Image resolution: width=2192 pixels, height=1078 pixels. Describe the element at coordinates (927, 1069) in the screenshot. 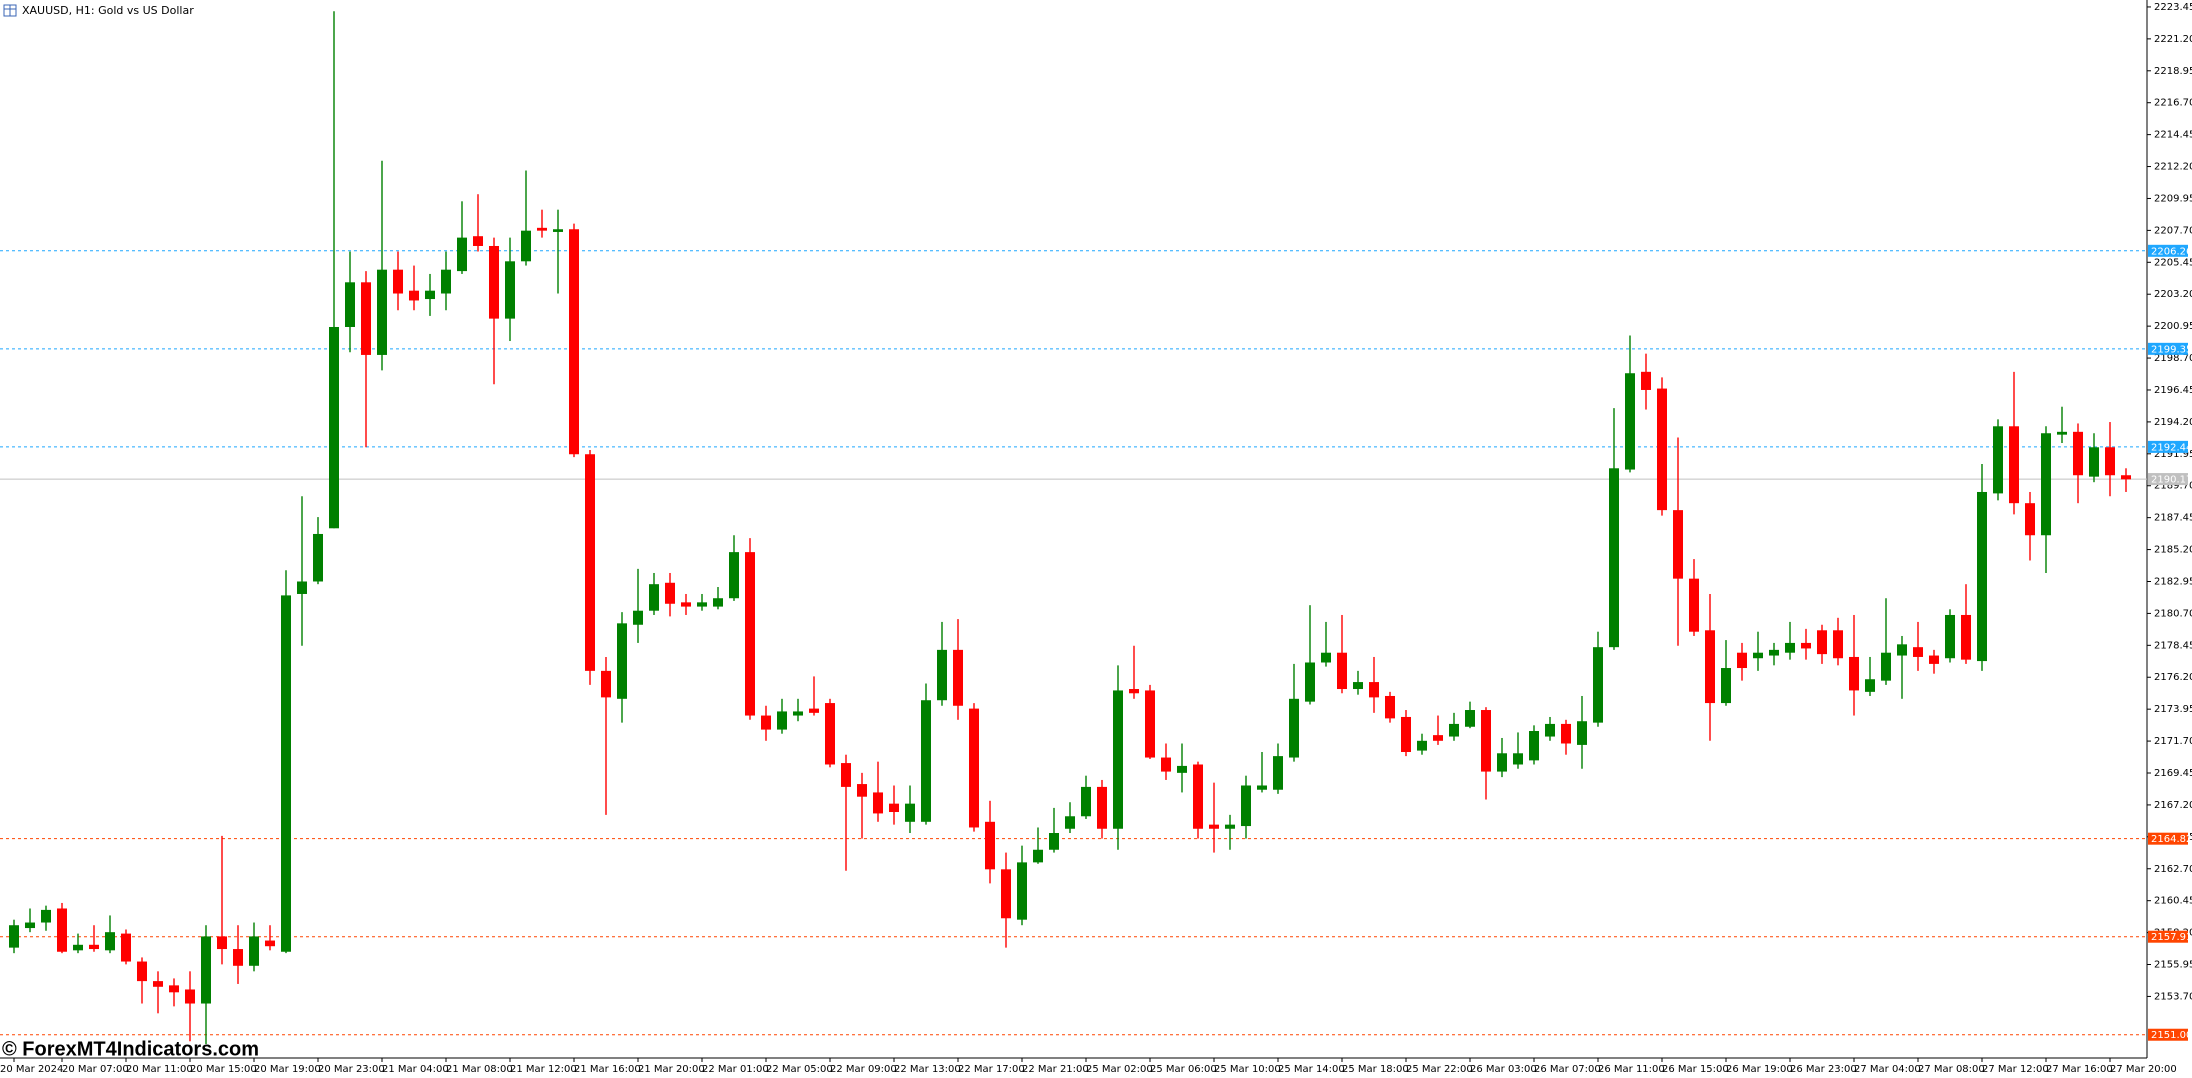

I see `x-tick-label: 22 Mar 13:00` at that location.